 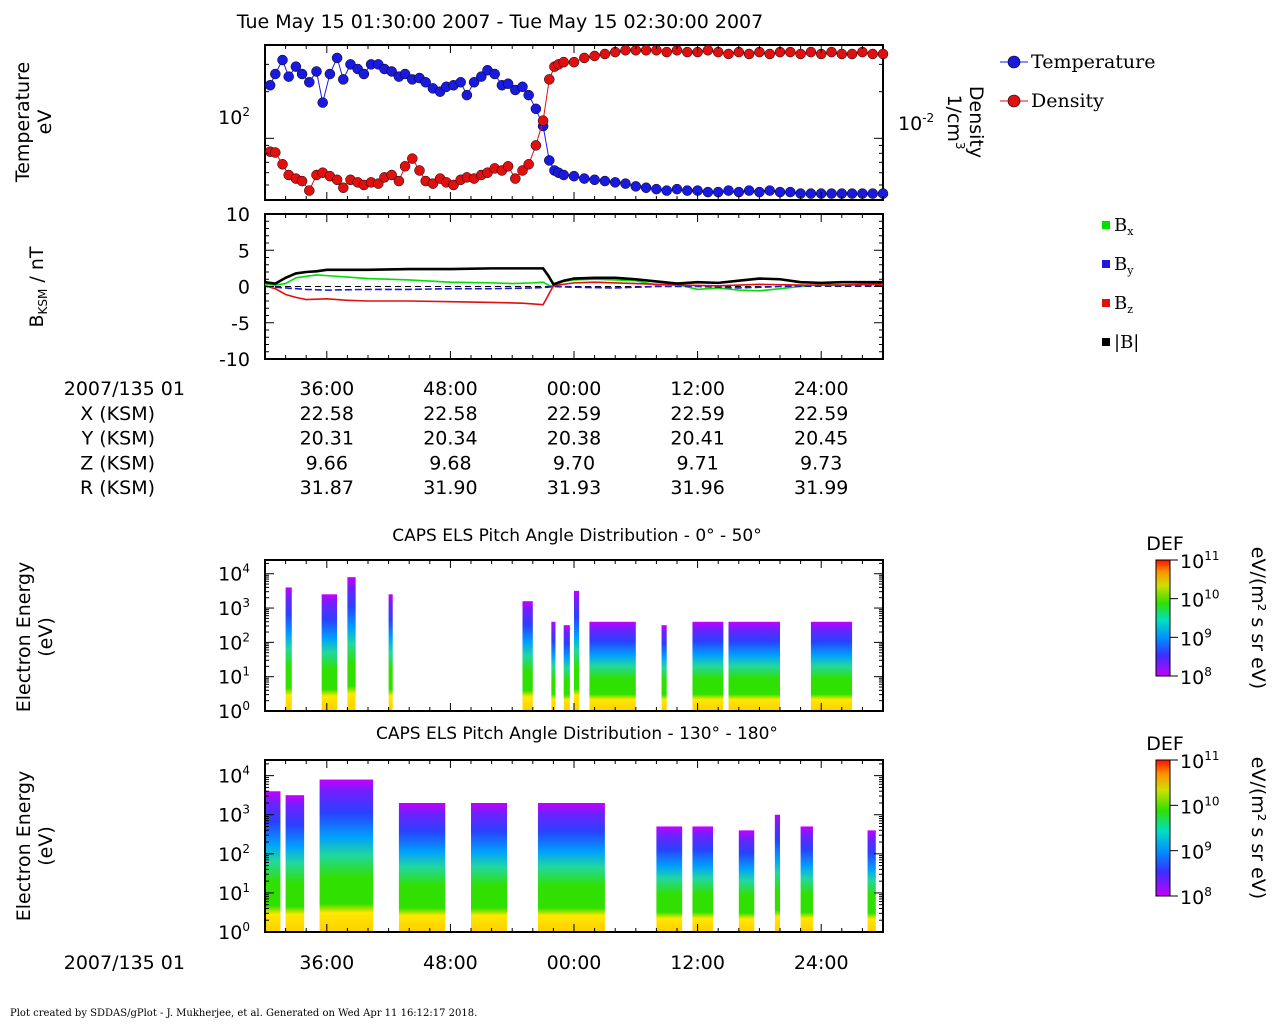 I want to click on legend-density-label: Density, so click(x=1067, y=101).